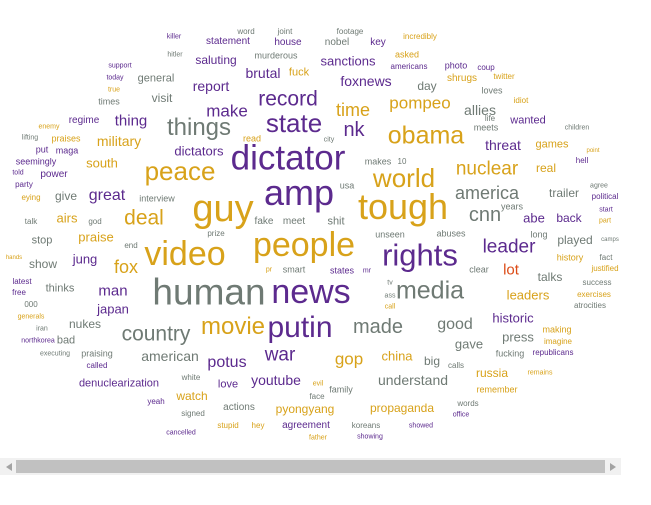 The height and width of the screenshot is (505, 651). Describe the element at coordinates (378, 161) in the screenshot. I see `cloud-word: makes` at that location.